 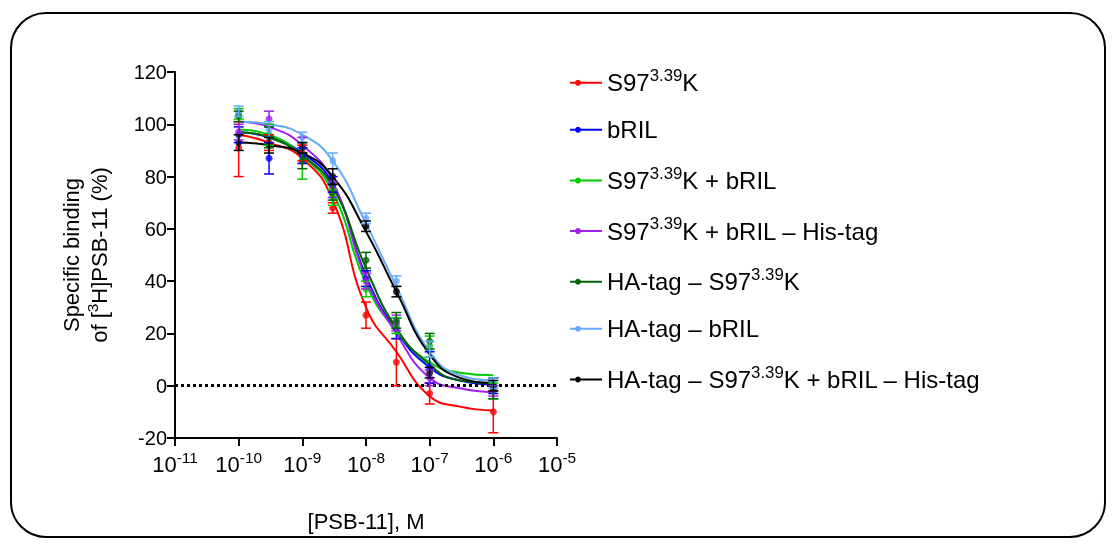 What do you see at coordinates (150, 124) in the screenshot?
I see `y-tick-label: 100` at bounding box center [150, 124].